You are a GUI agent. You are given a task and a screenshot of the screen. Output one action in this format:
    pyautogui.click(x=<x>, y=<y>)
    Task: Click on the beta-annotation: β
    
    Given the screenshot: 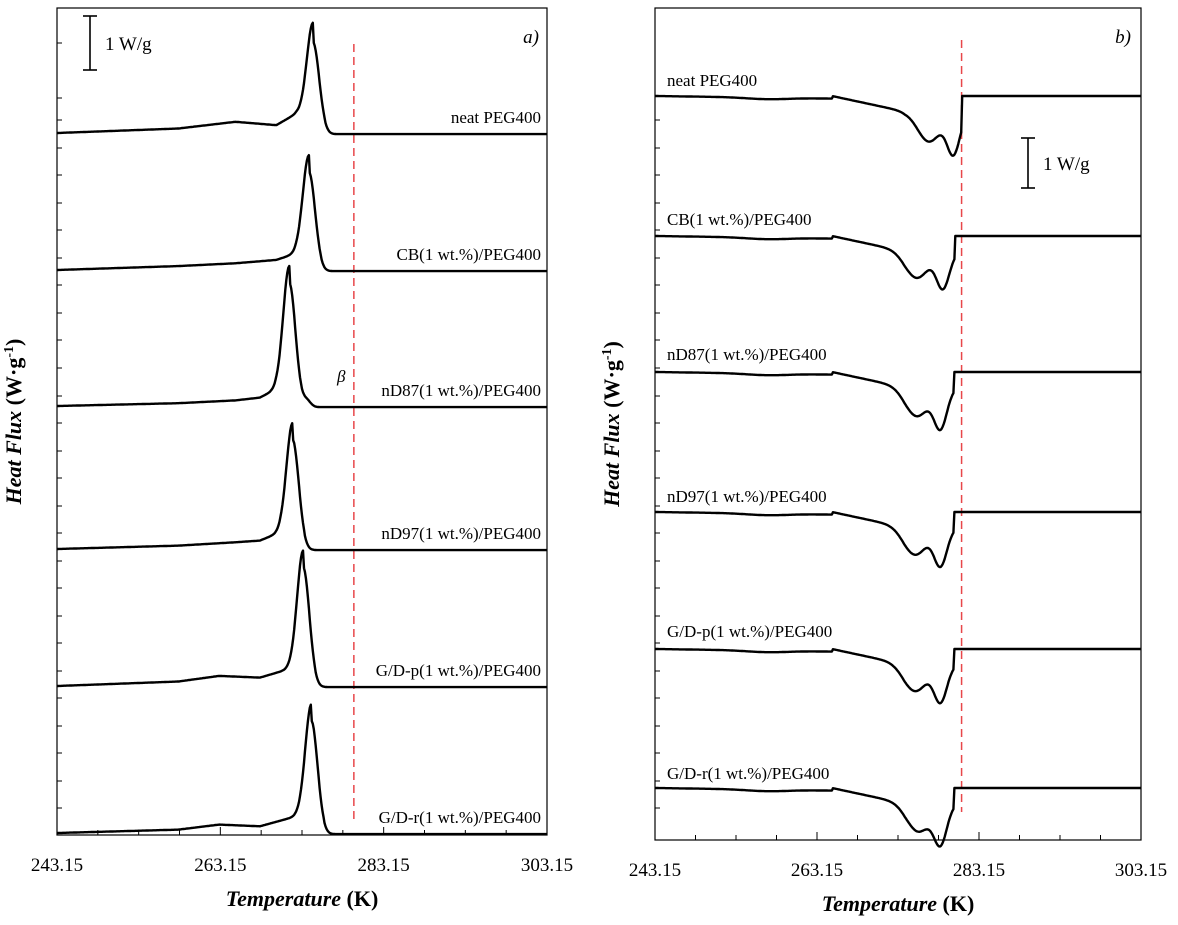 What is the action you would take?
    pyautogui.click(x=341, y=376)
    